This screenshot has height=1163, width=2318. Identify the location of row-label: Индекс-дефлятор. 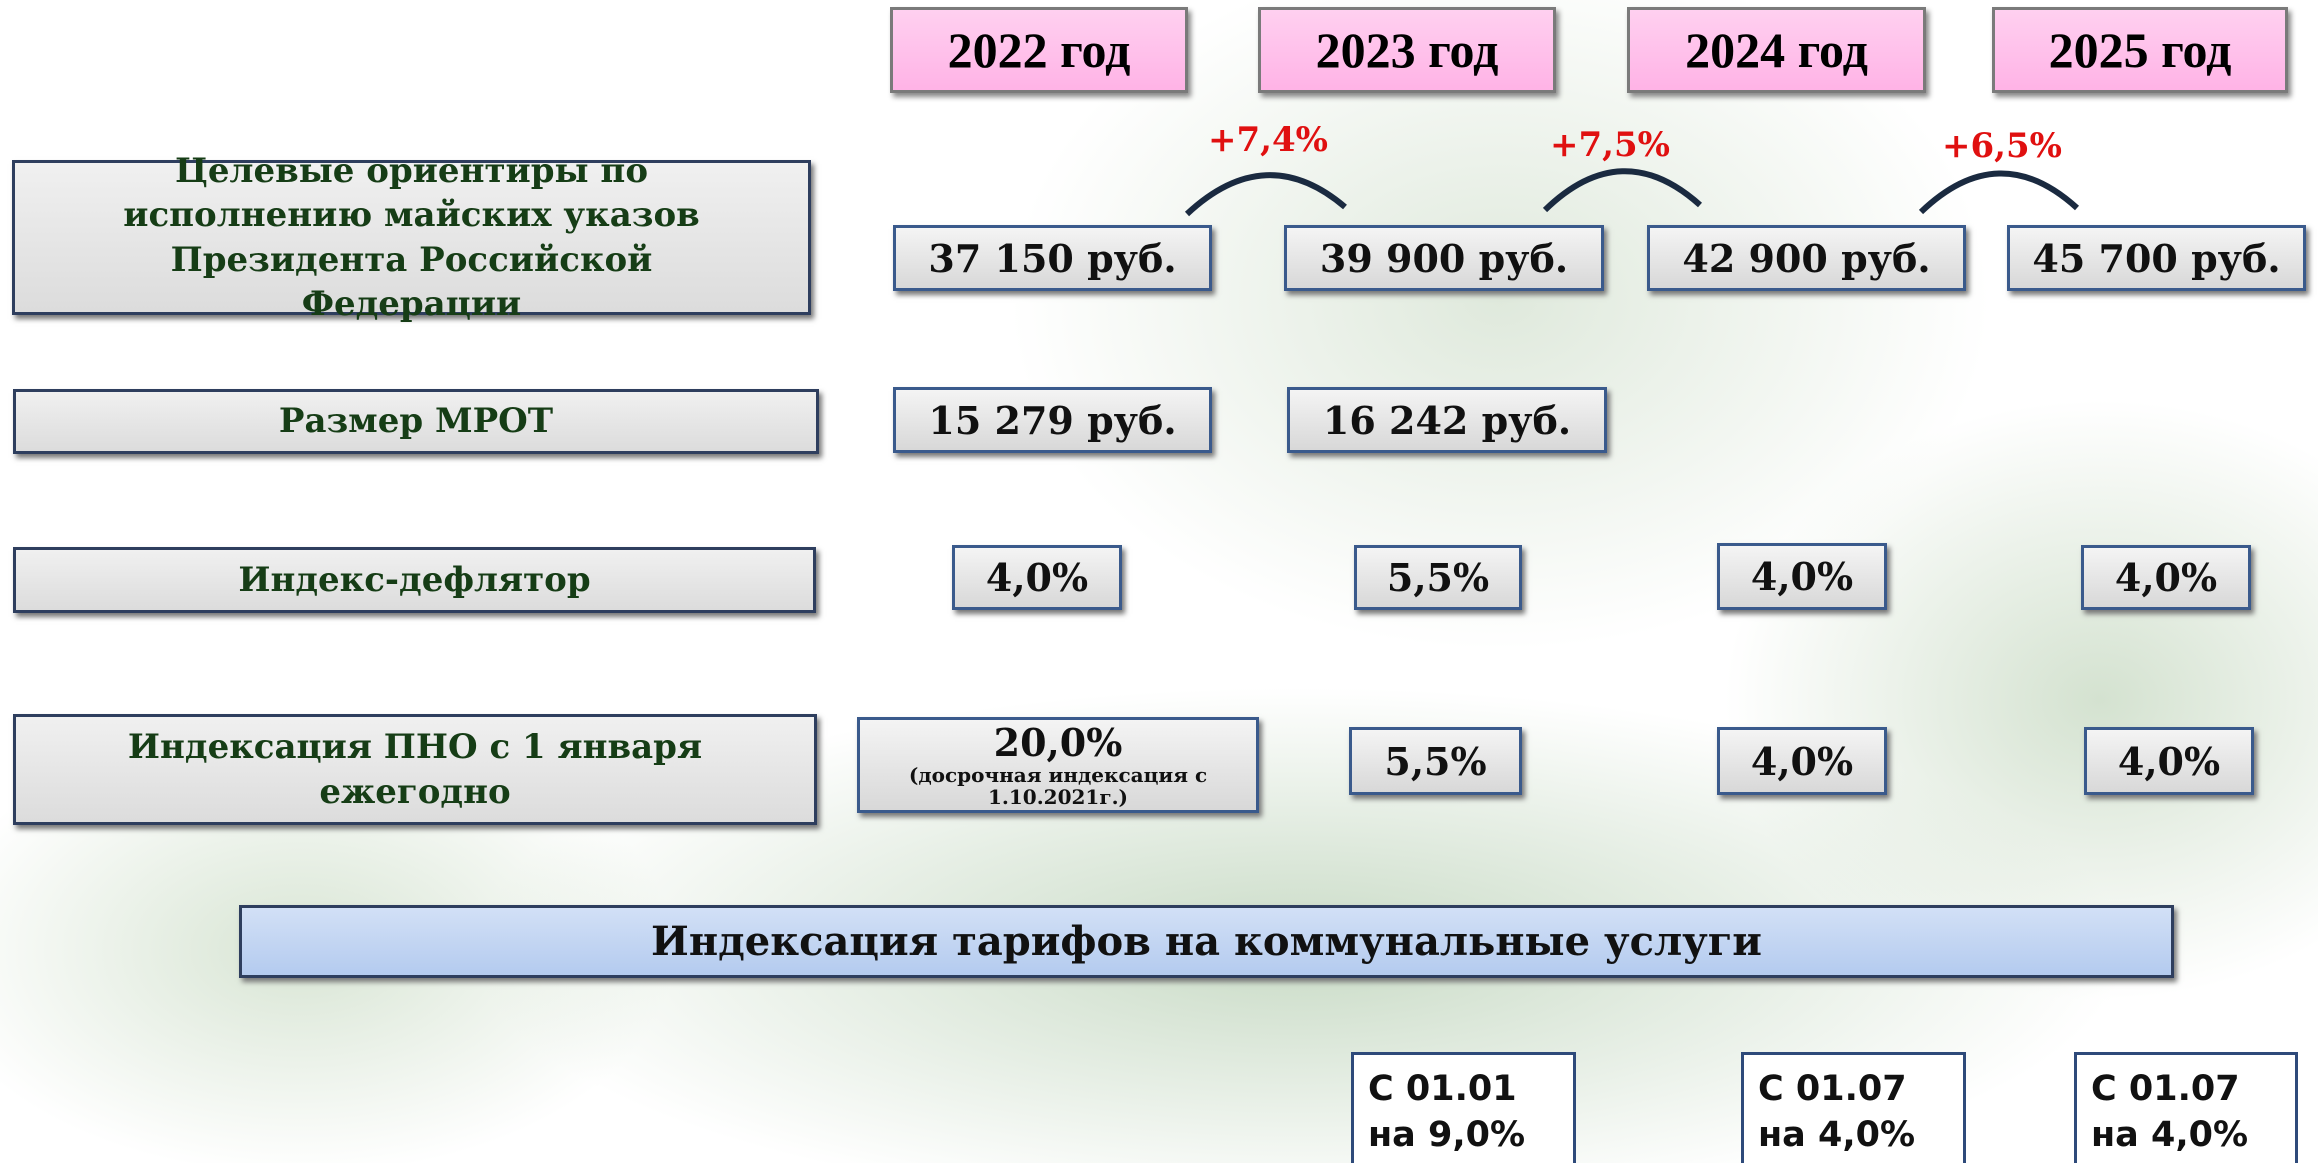
(414, 580).